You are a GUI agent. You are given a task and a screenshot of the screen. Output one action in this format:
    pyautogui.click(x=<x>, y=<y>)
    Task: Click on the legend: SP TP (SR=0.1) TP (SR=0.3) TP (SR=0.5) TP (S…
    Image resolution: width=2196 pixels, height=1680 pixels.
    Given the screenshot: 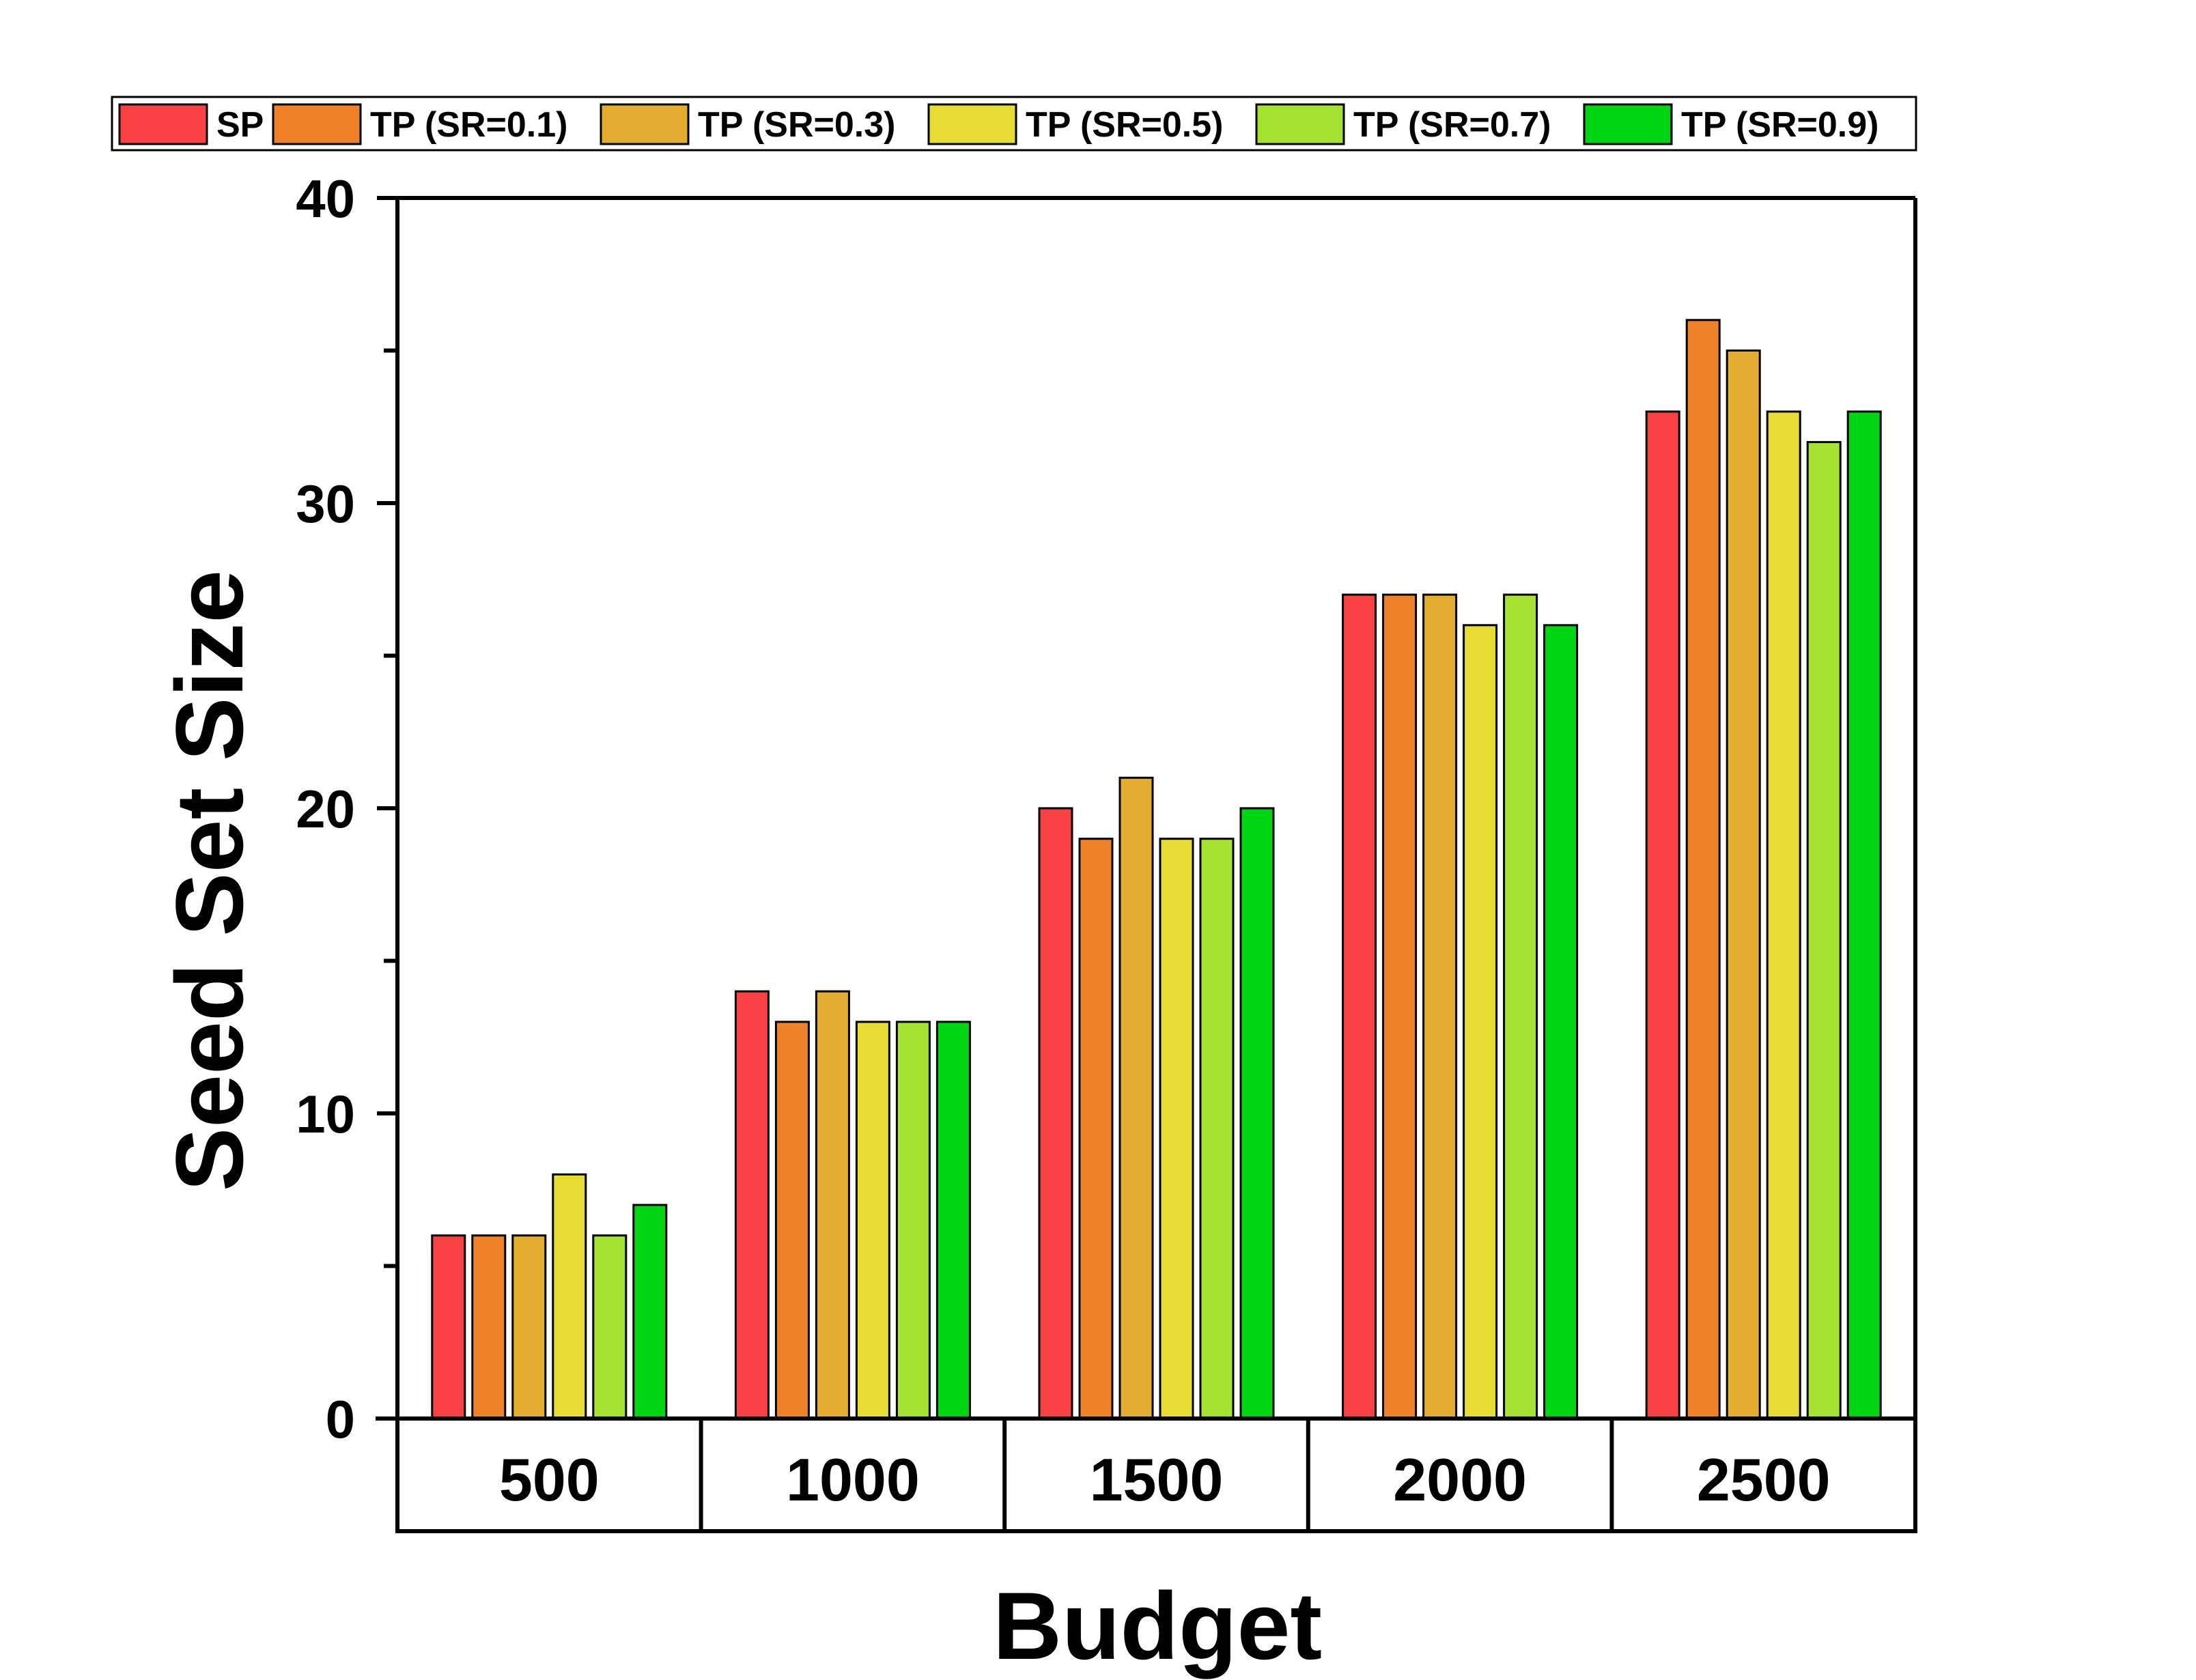 What is the action you would take?
    pyautogui.click(x=1014, y=124)
    